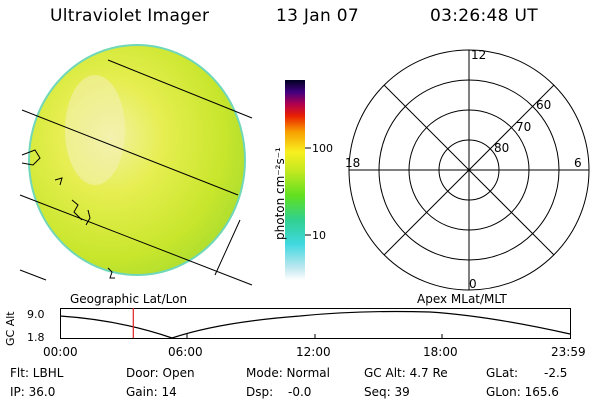  What do you see at coordinates (322, 148) in the screenshot?
I see `colorbar-tick-100: 100` at bounding box center [322, 148].